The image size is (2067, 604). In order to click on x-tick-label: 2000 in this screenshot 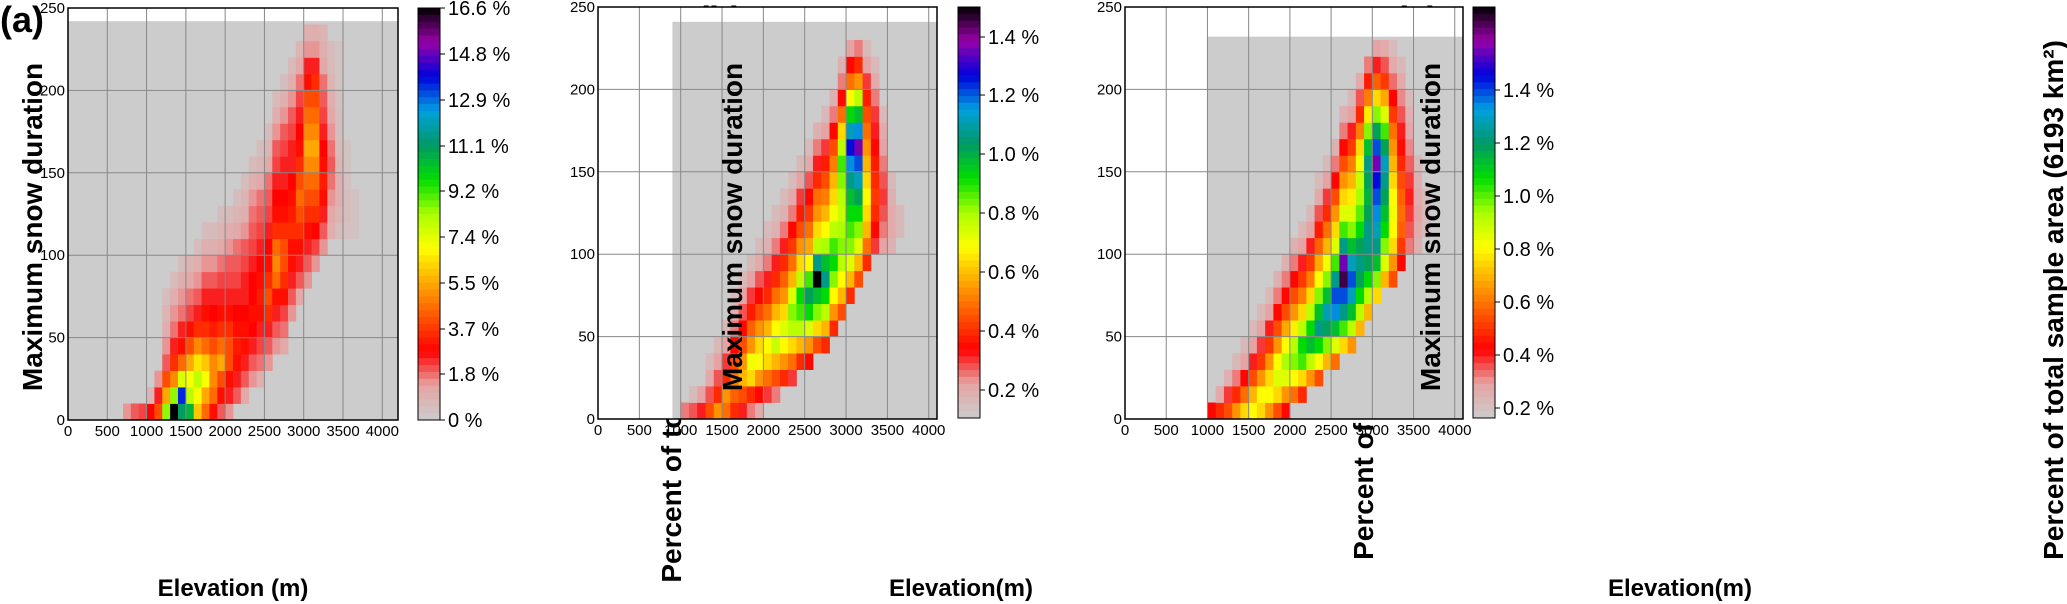, I will do `click(1289, 430)`.